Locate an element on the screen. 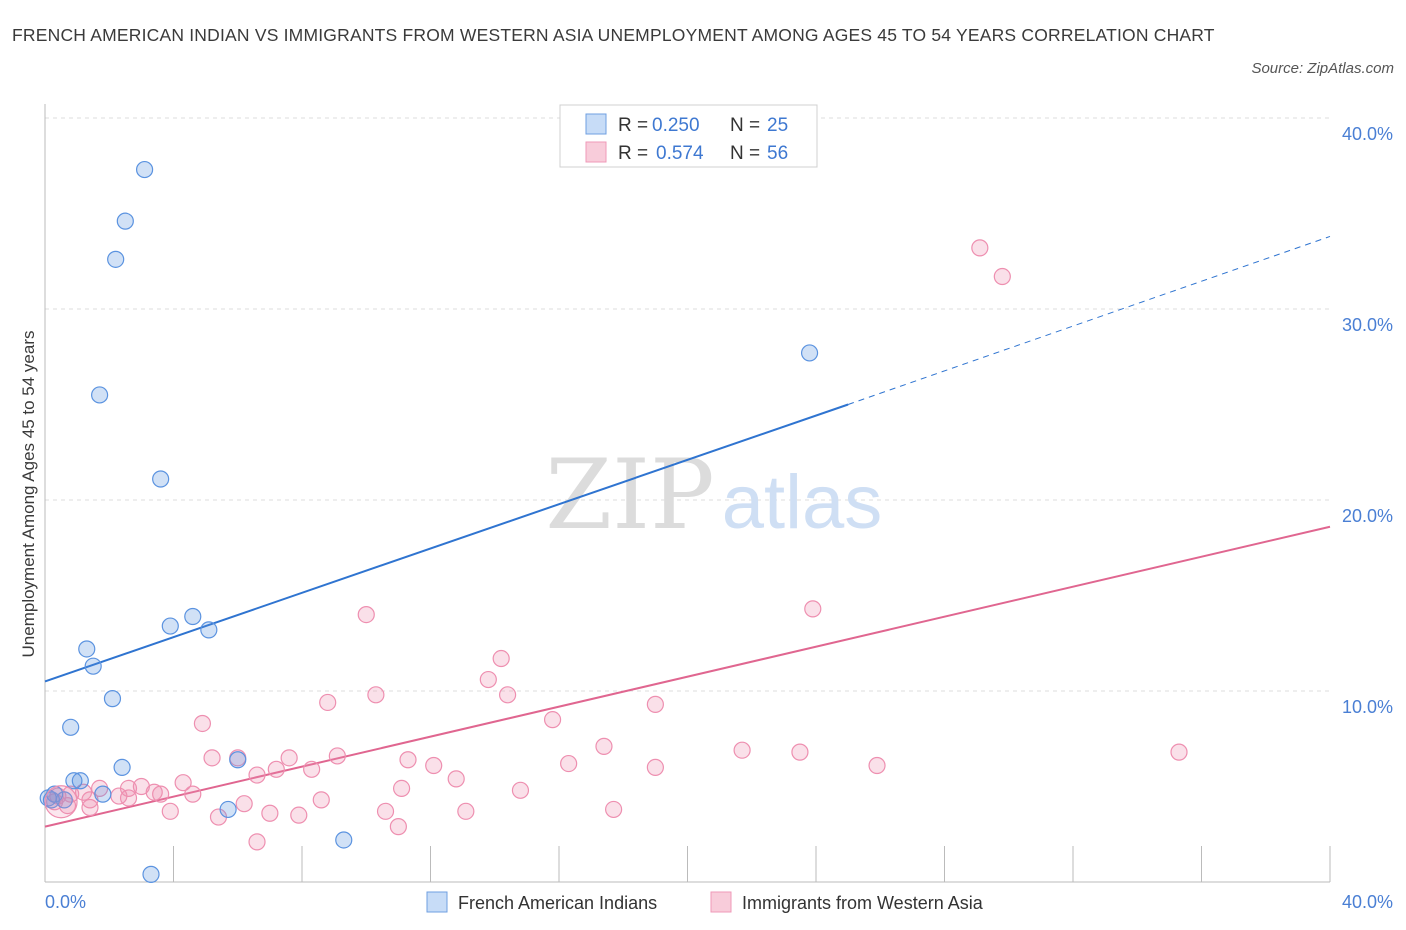 This screenshot has height=930, width=1406. y-tick-label-20: 20.0% is located at coordinates (1367, 516).